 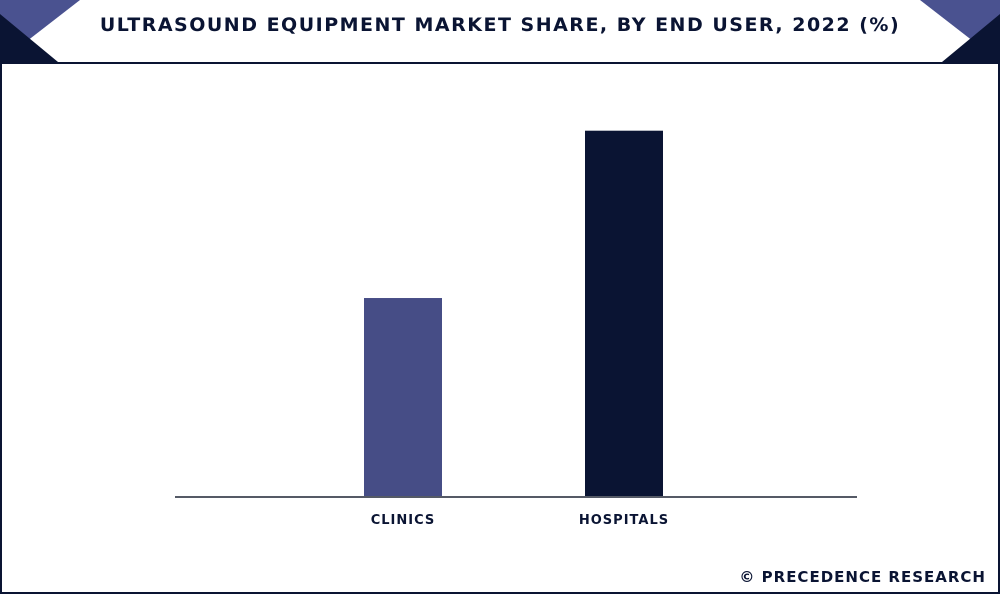 What do you see at coordinates (960, 31) in the screenshot?
I see `right-corner-decoration` at bounding box center [960, 31].